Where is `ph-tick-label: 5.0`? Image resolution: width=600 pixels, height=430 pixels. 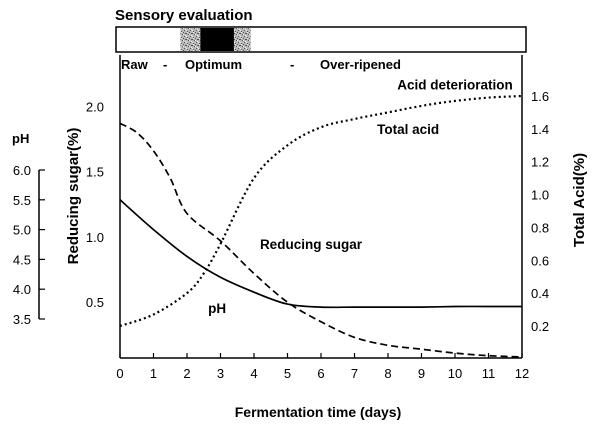 ph-tick-label: 5.0 is located at coordinates (22, 230).